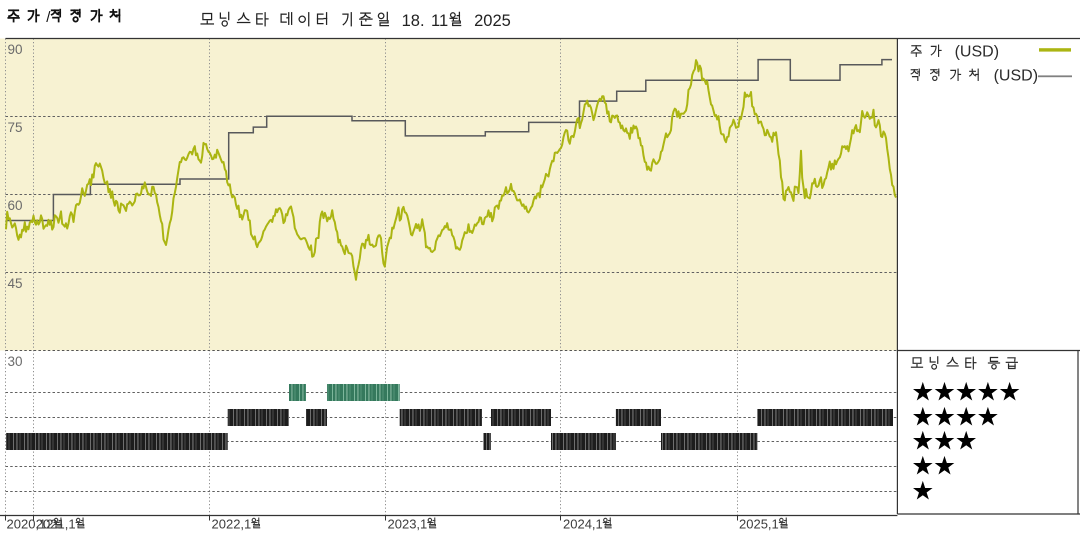  Describe the element at coordinates (30, 523) in the screenshot. I see `svg-text: 2020,12` at that location.